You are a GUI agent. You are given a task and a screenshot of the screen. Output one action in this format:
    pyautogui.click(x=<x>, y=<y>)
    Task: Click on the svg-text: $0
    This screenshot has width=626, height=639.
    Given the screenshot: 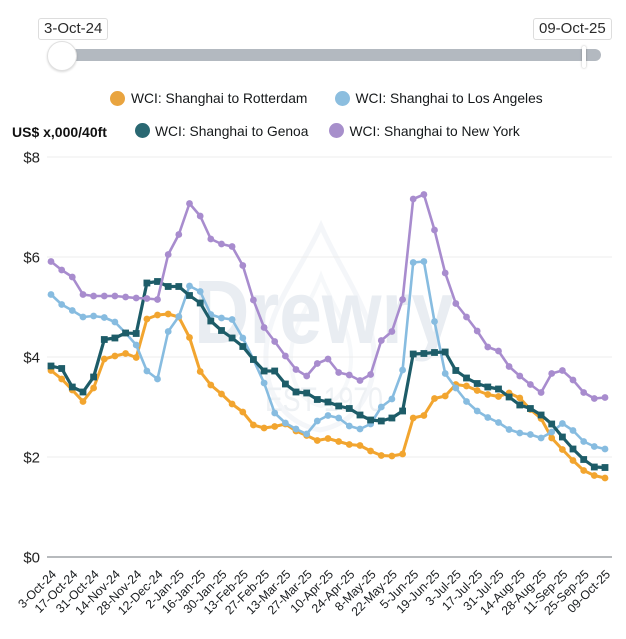 What is the action you would take?
    pyautogui.click(x=31, y=558)
    